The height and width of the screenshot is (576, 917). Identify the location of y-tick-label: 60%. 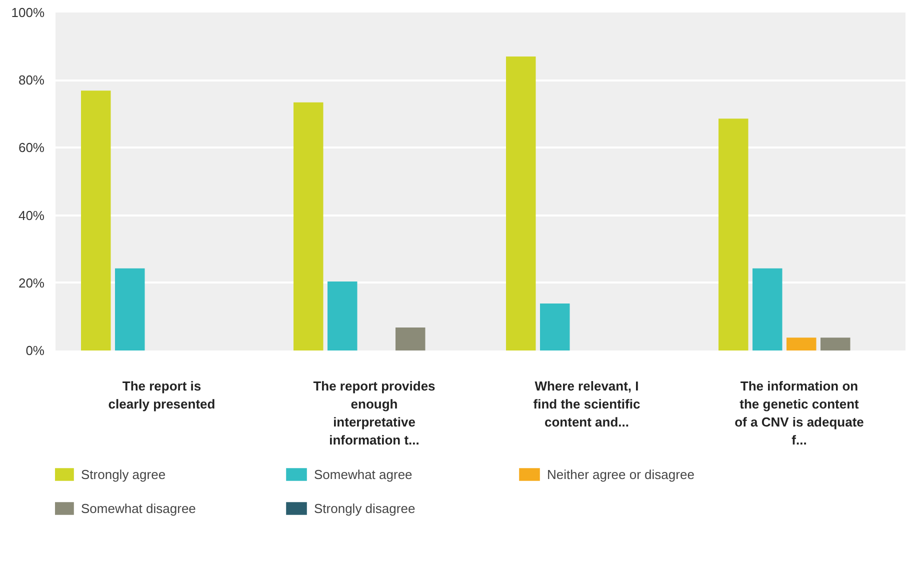
(31, 148).